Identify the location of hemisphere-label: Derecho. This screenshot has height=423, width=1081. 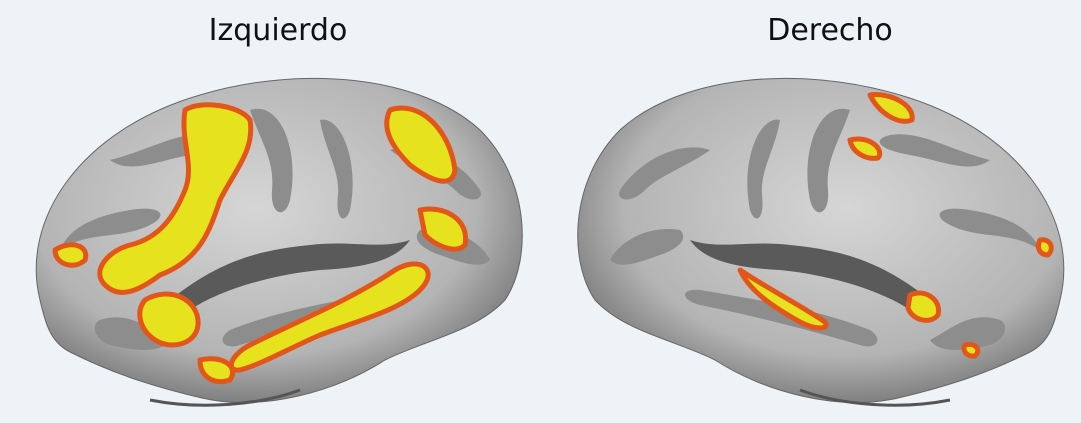
(830, 30).